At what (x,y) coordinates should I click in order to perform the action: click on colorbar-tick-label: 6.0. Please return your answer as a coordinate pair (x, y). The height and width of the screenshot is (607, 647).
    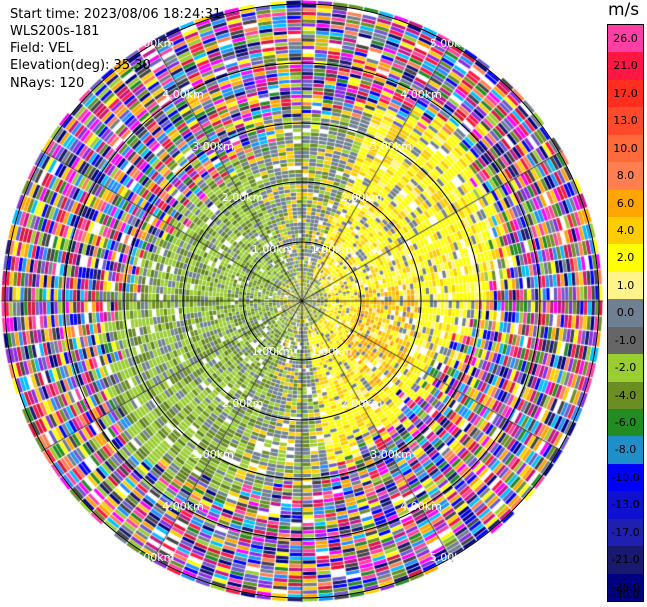
    Looking at the image, I should click on (625, 203).